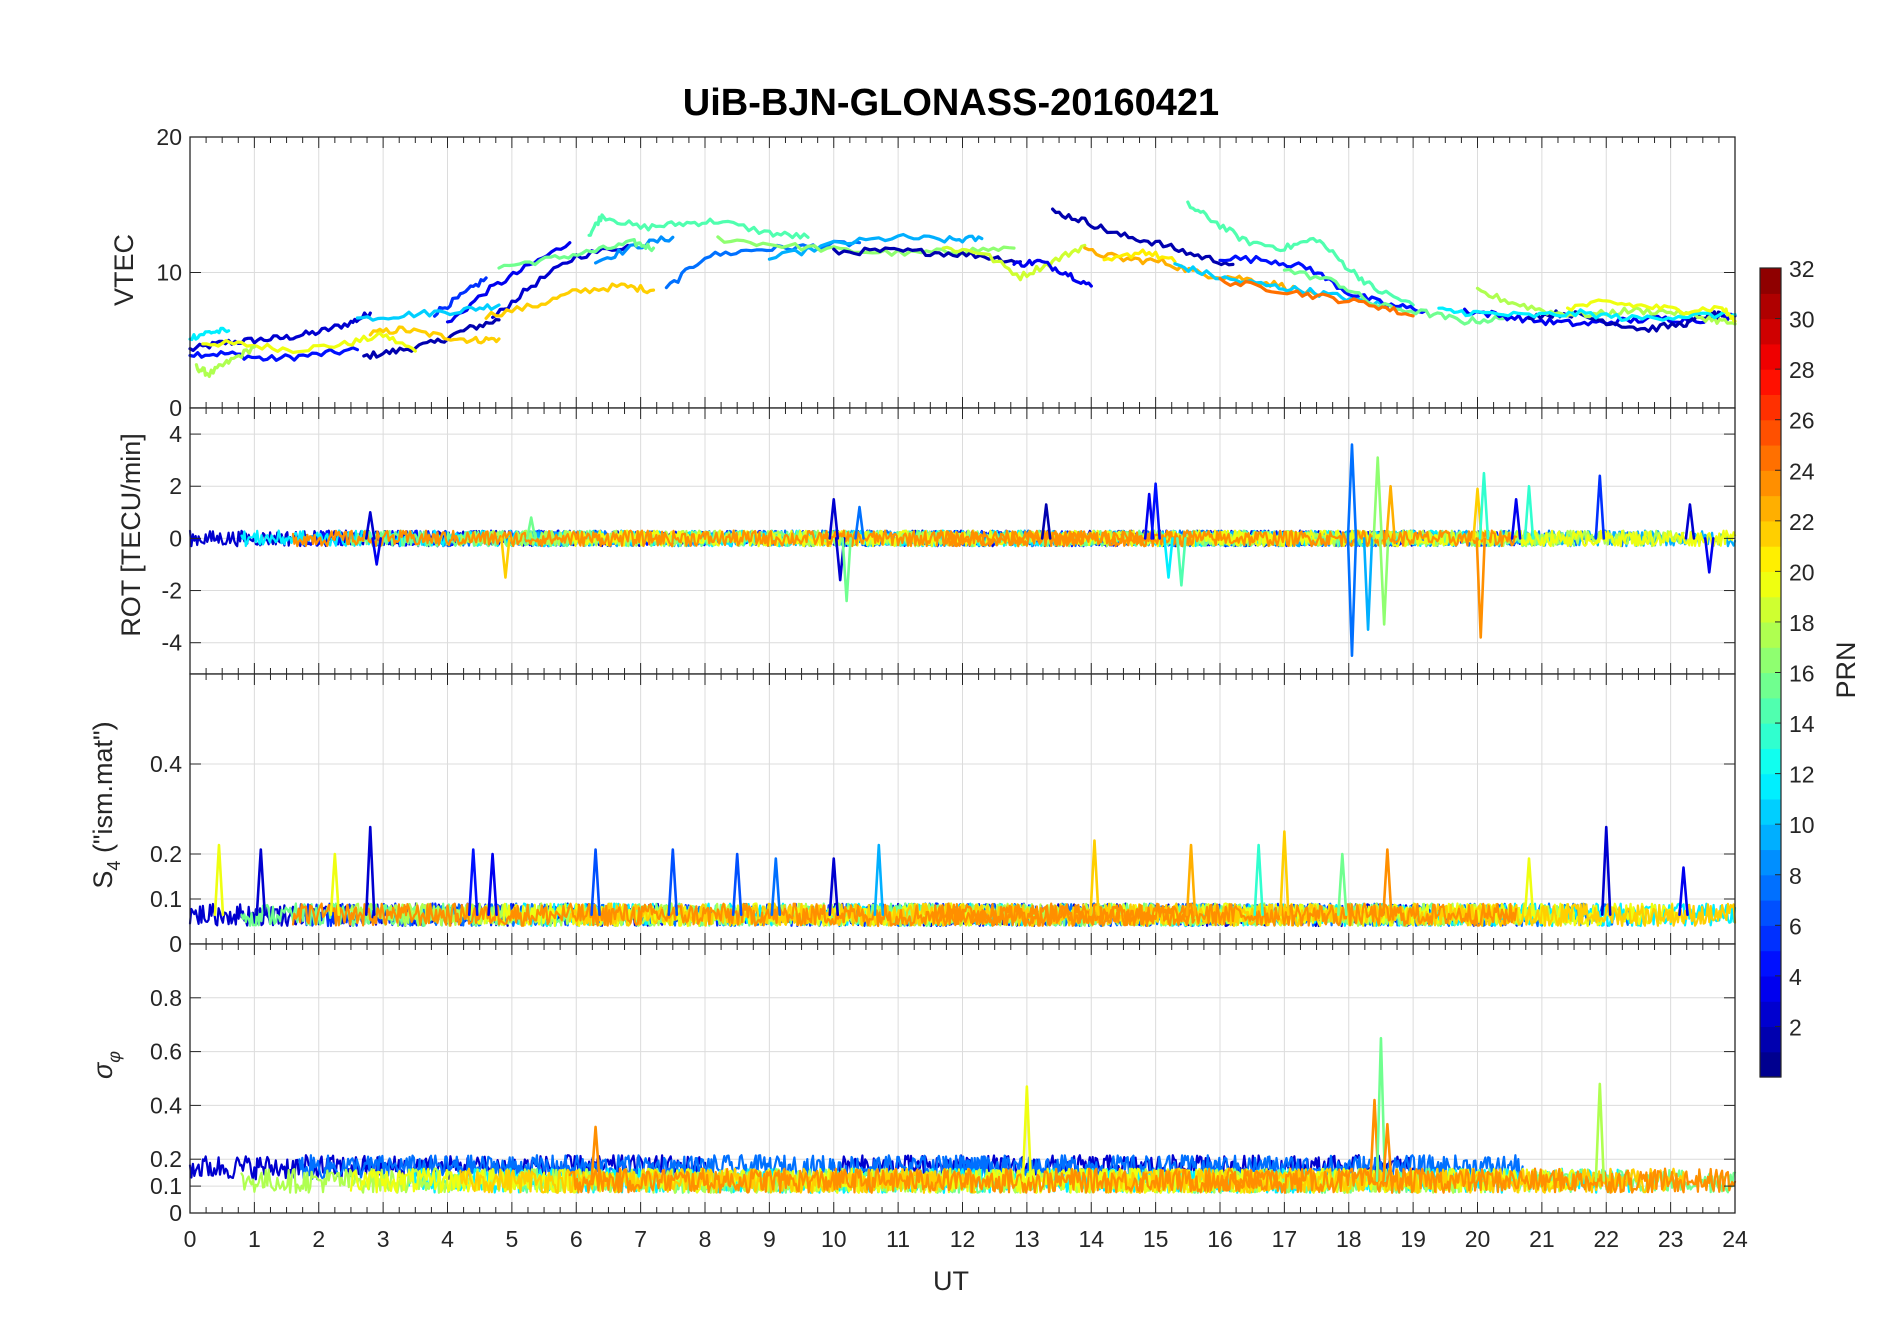 The height and width of the screenshot is (1330, 1902). I want to click on x-tick-label: 14, so click(1091, 1239).